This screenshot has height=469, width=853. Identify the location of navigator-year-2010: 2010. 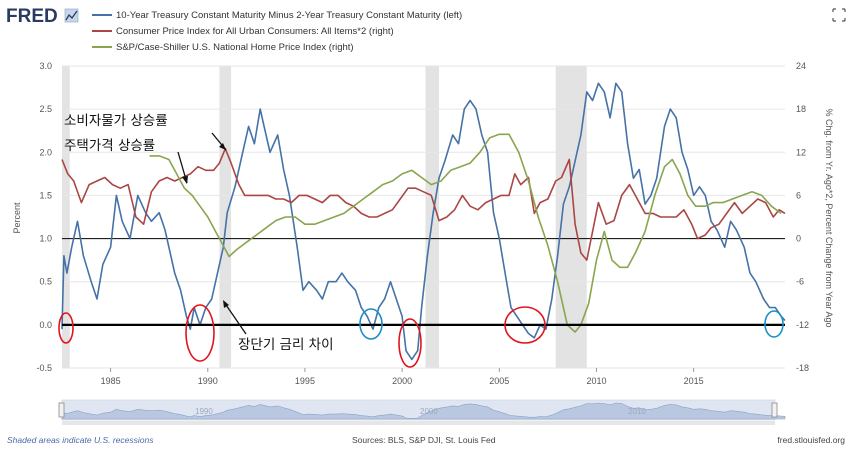
(637, 411).